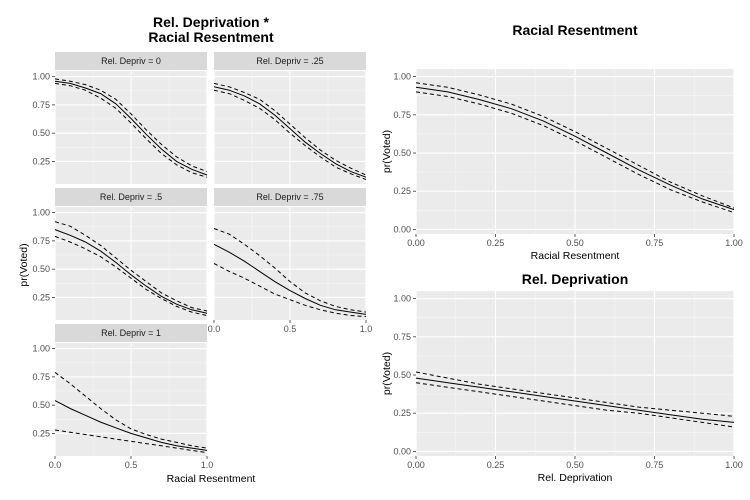 The image size is (750, 500). I want to click on facet-strip-label: Rel. Depriv = .5, so click(131, 197).